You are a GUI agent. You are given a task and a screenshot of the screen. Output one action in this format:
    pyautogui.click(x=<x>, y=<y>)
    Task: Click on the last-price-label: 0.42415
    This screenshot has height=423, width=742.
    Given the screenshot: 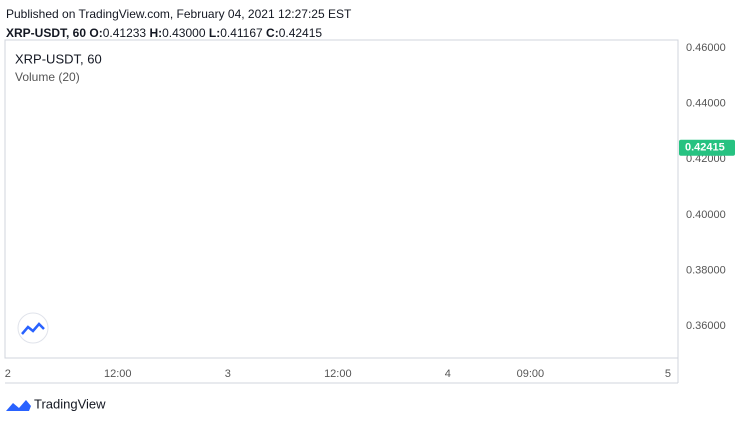 What is the action you would take?
    pyautogui.click(x=705, y=148)
    